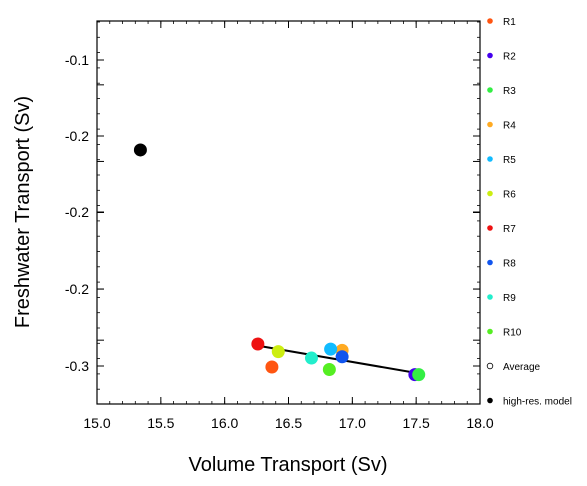  What do you see at coordinates (509, 264) in the screenshot?
I see `legend-label-r8: R8` at bounding box center [509, 264].